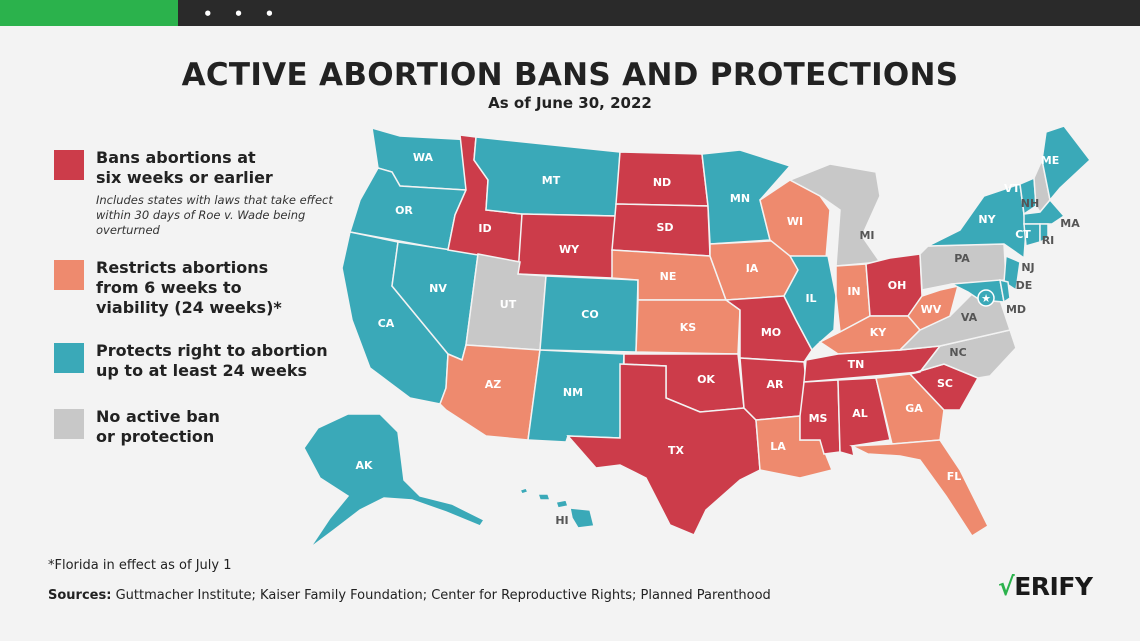 This screenshot has width=1140, height=641. Describe the element at coordinates (860, 413) in the screenshot. I see `label-AL: AL` at that location.